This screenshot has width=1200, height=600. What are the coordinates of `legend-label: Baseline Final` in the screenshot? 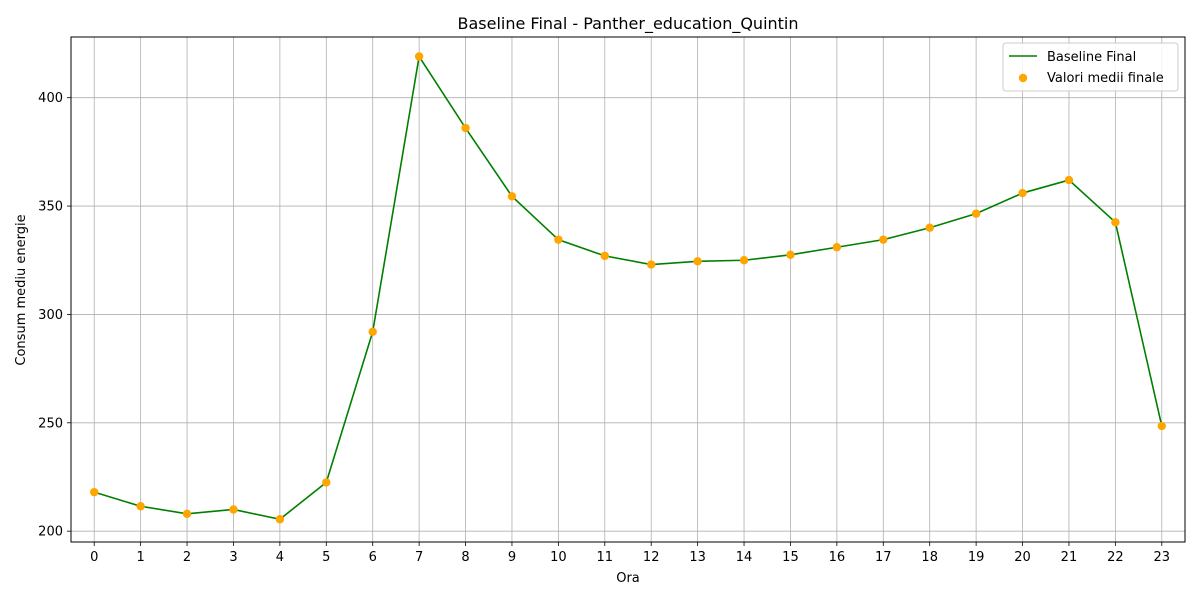 It's located at (1091, 57).